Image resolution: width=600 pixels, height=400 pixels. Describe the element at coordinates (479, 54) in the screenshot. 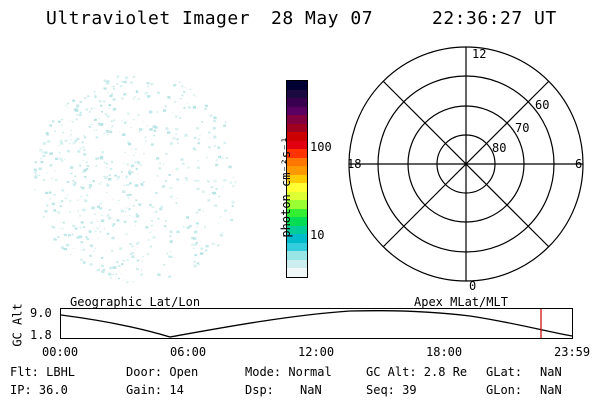

I see `mlt-label-12: 12` at that location.